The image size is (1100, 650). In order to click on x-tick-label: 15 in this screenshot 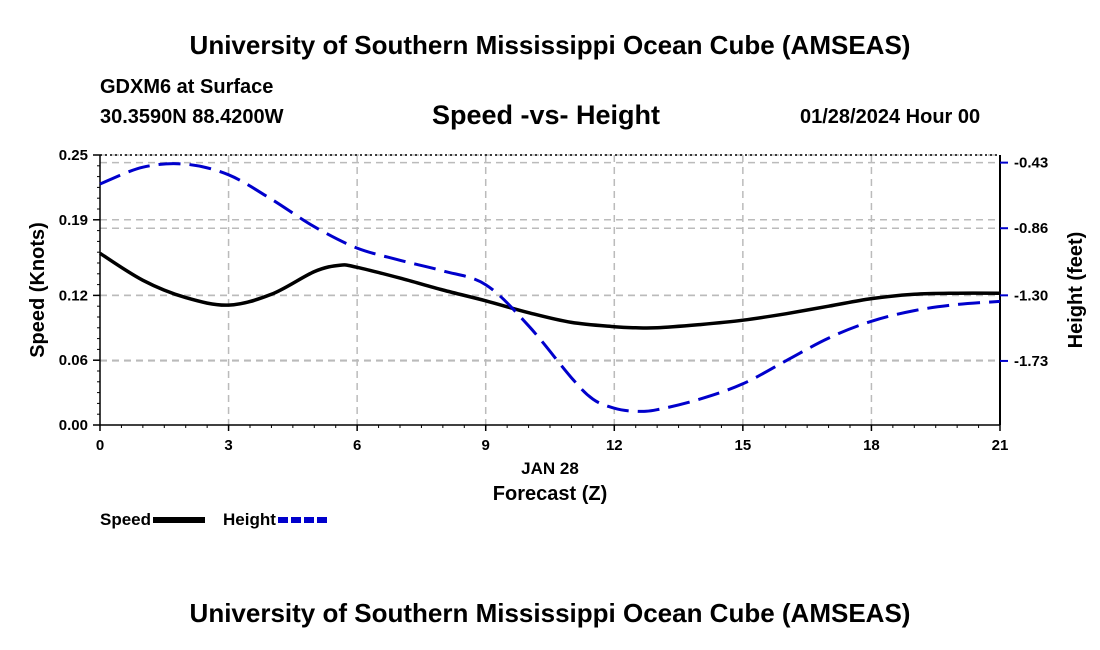, I will do `click(743, 445)`.